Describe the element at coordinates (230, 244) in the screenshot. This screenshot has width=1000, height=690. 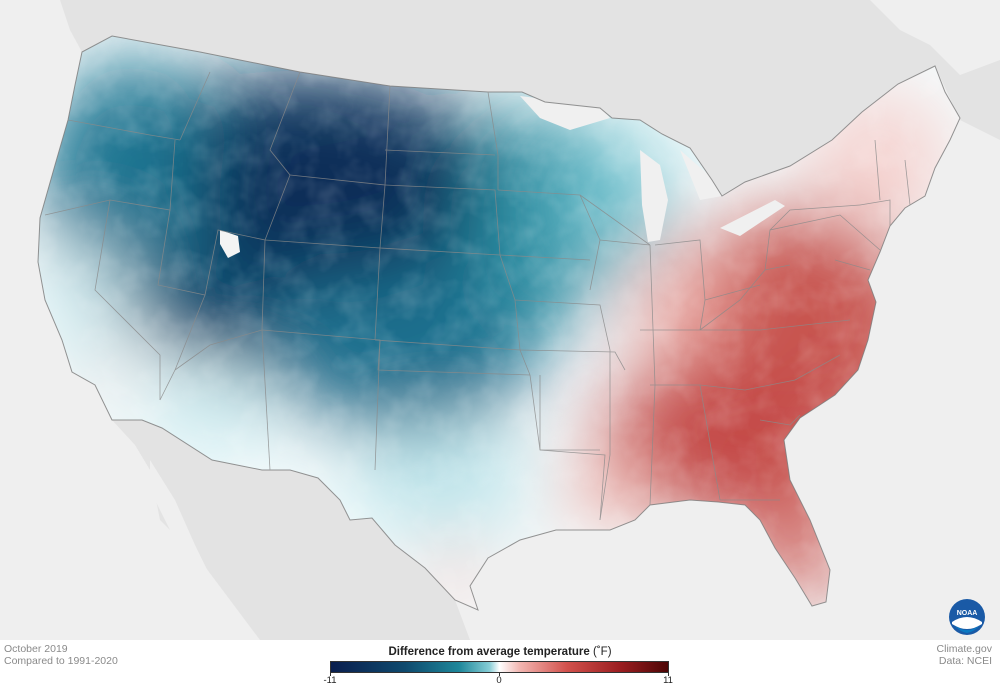
I see `great-salt-lake` at that location.